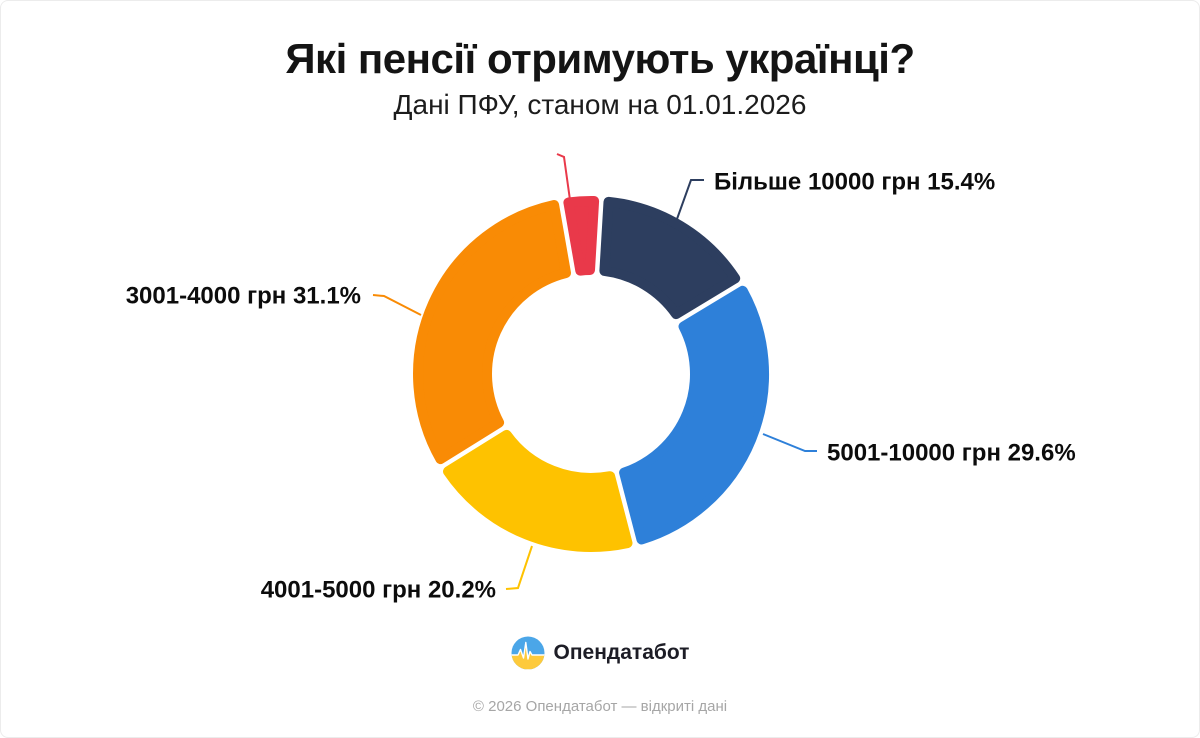 The image size is (1200, 738). Describe the element at coordinates (528, 653) in the screenshot. I see `opendatabot-logo-icon` at that location.